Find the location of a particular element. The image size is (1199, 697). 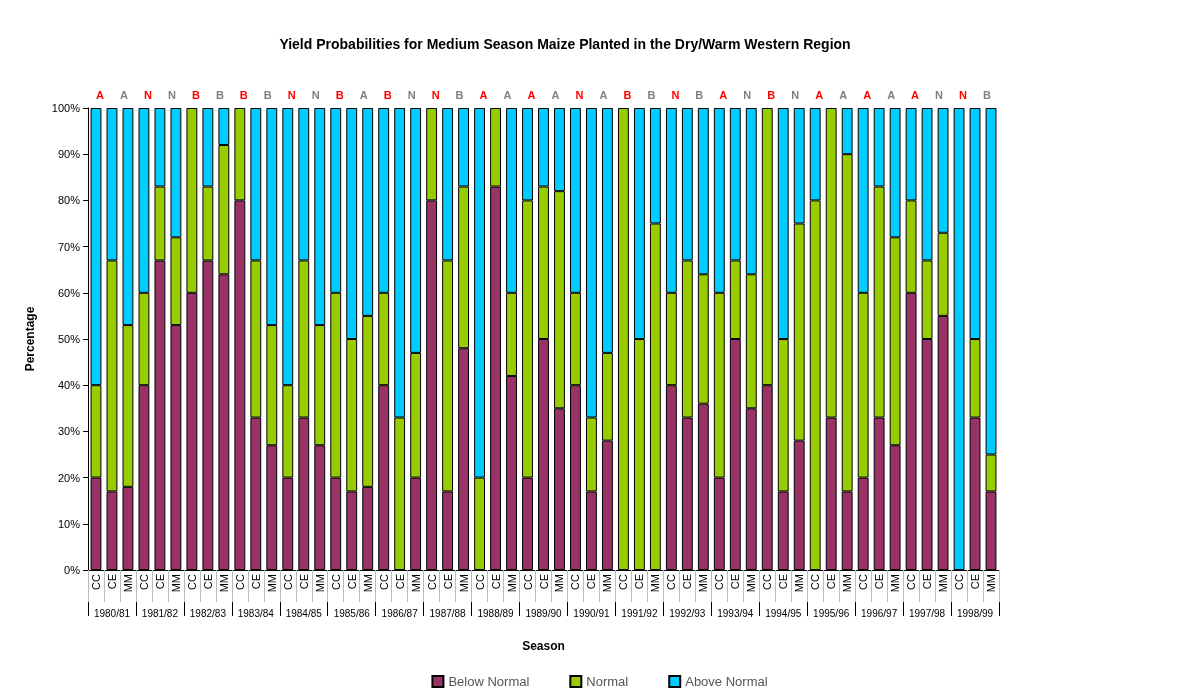

text: 1983/84 is located at coordinates (256, 613).